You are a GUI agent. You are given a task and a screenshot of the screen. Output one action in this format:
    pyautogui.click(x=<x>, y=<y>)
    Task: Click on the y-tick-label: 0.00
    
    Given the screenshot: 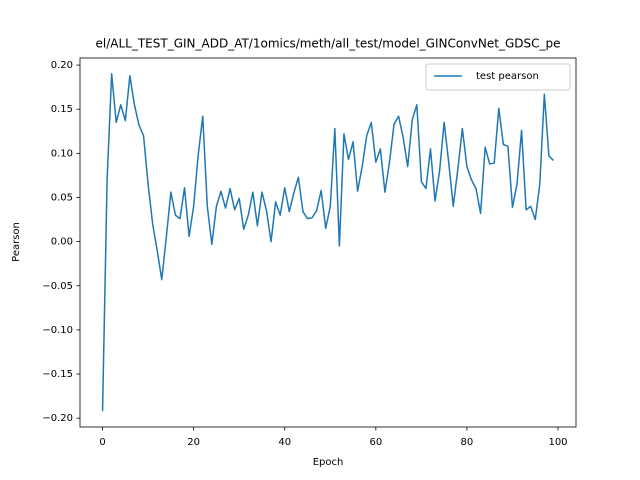 What is the action you would take?
    pyautogui.click(x=62, y=242)
    